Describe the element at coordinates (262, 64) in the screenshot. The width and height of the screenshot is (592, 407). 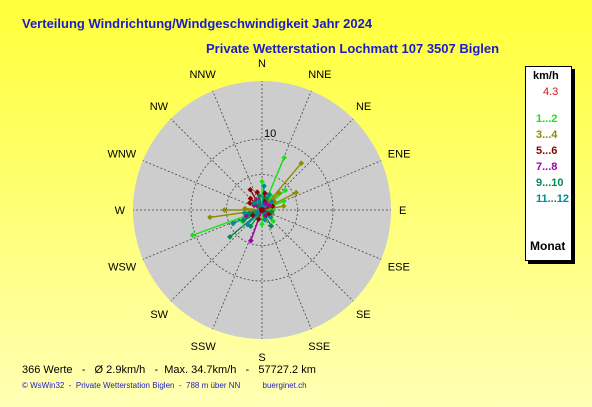
I see `direction-label: N` at that location.